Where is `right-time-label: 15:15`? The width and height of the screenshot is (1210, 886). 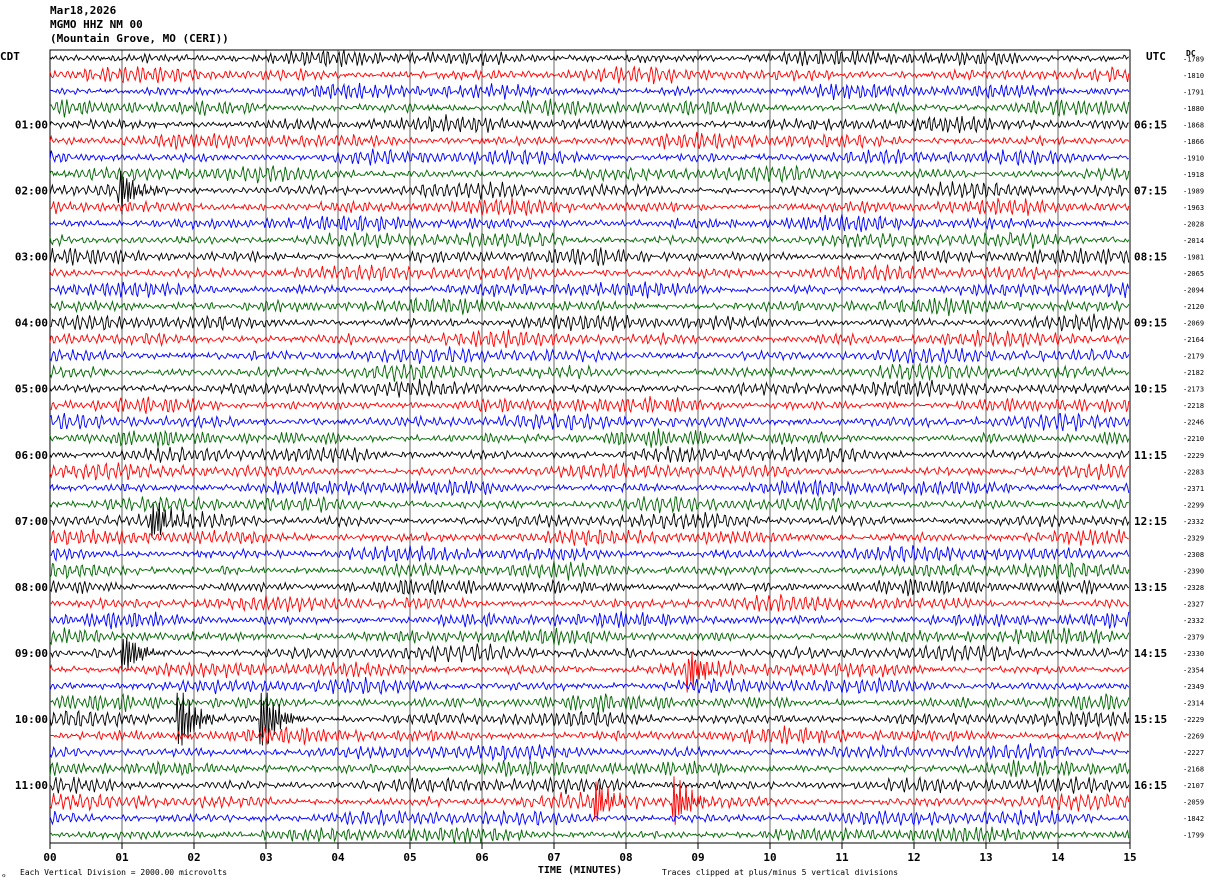 right-time-label: 15:15 is located at coordinates (1150, 719).